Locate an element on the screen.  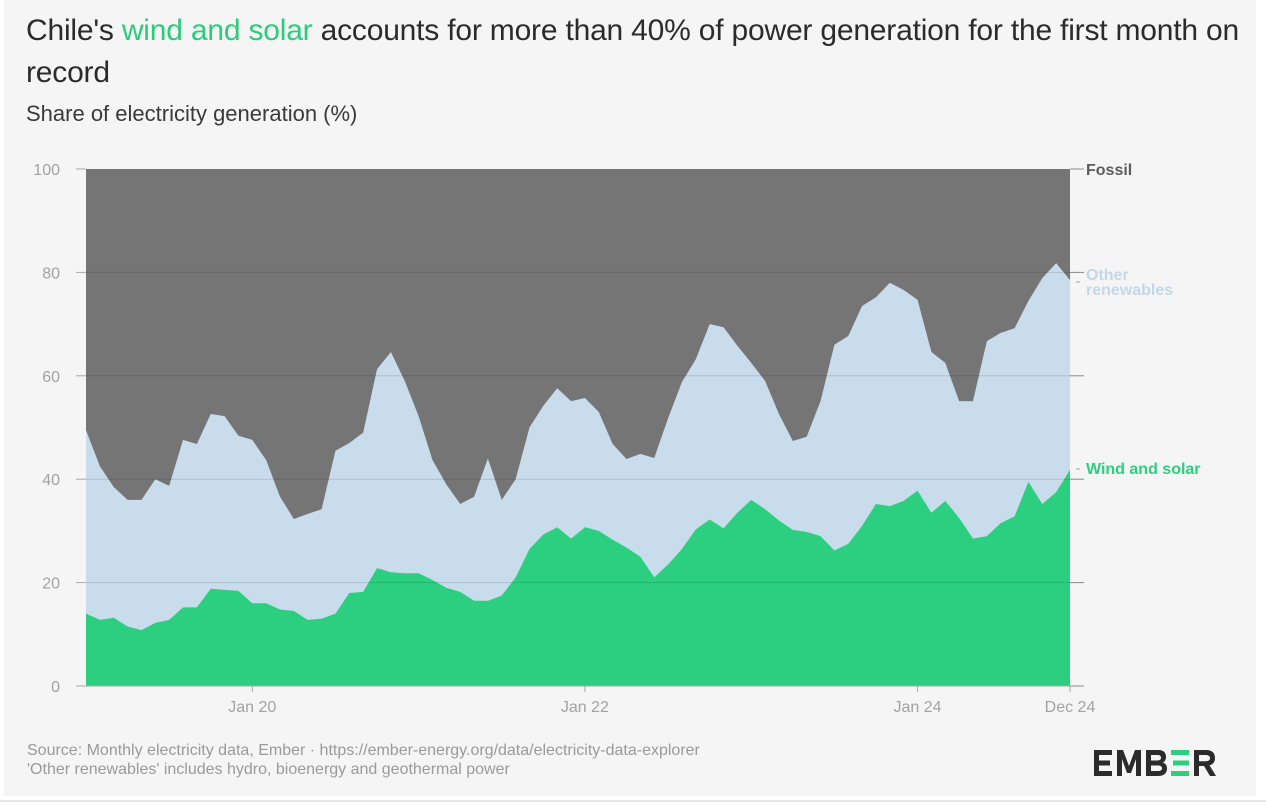
ember-logo is located at coordinates (1155, 763).